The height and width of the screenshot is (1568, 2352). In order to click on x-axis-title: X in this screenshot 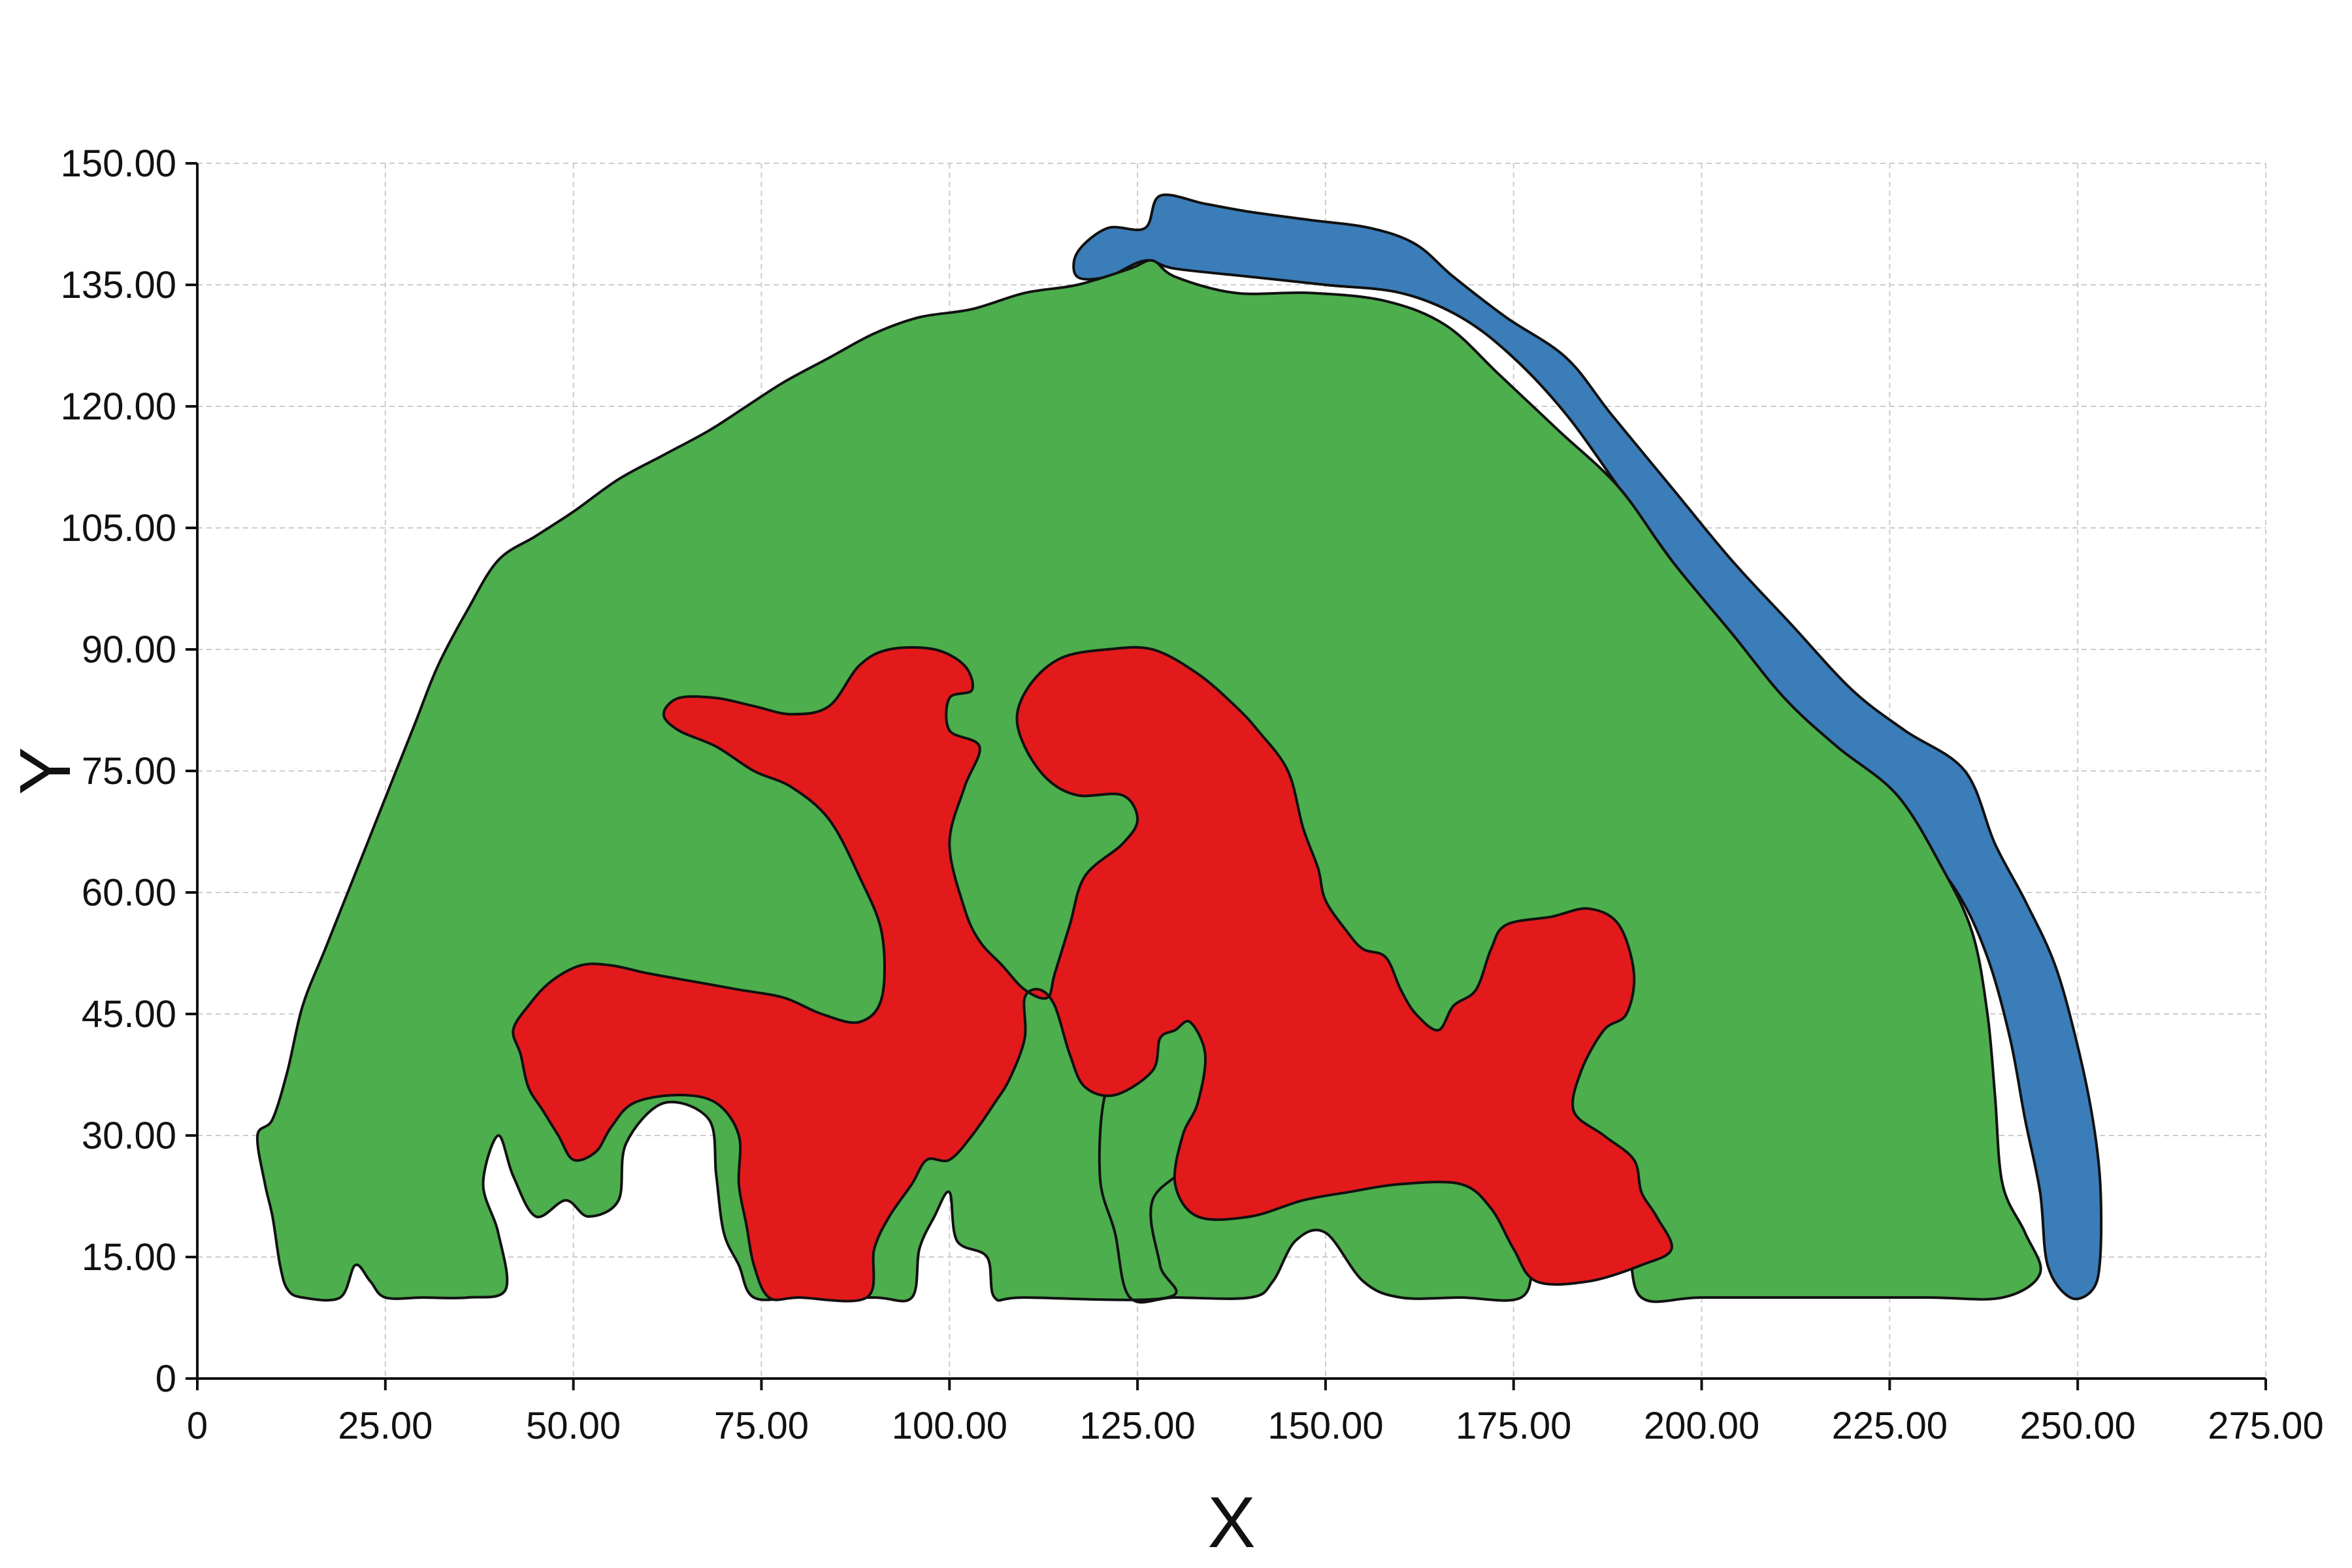, I will do `click(1231, 1522)`.